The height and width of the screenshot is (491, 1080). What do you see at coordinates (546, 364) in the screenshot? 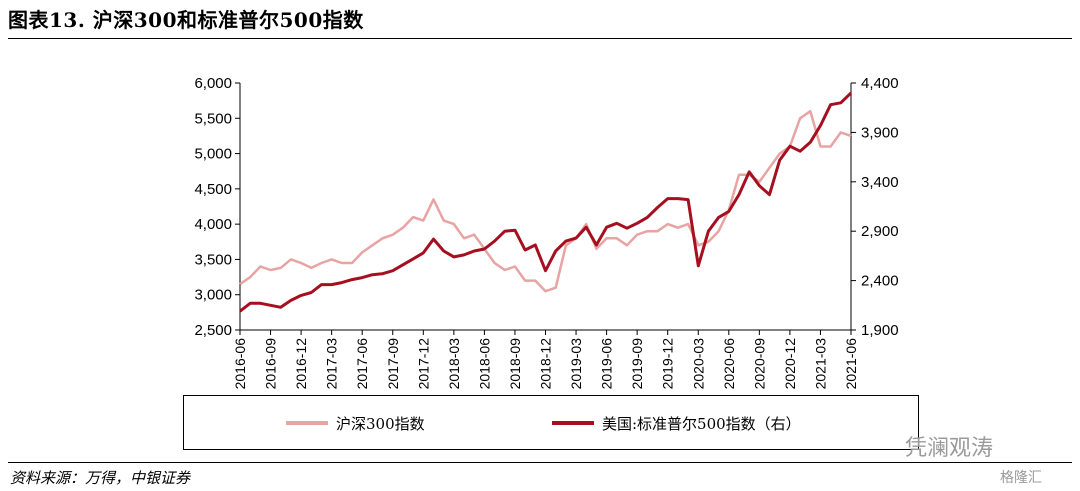
I see `x-tick-label: 2018-12` at bounding box center [546, 364].